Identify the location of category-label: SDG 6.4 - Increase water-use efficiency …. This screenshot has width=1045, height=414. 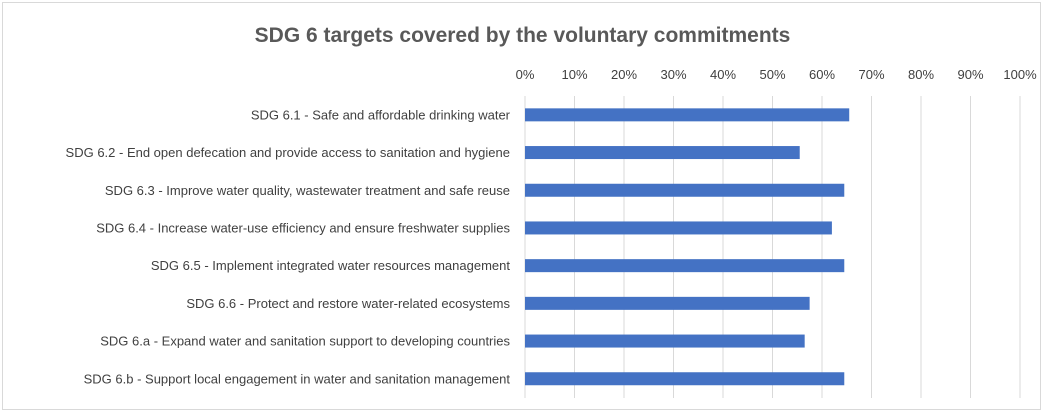
(303, 227).